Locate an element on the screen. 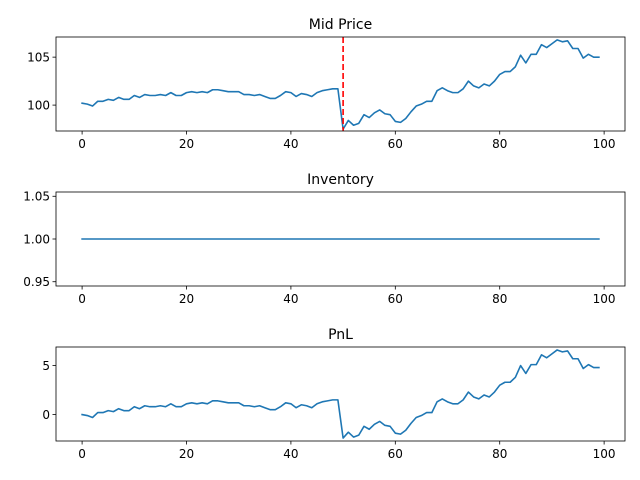 This screenshot has width=640, height=480. pnl-title: PnL is located at coordinates (340, 335).